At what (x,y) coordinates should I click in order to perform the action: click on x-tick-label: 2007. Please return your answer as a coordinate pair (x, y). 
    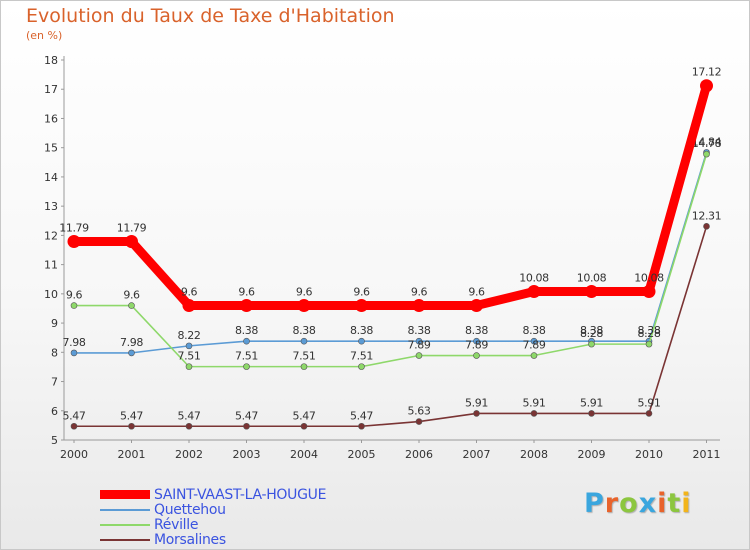
    Looking at the image, I should click on (477, 454).